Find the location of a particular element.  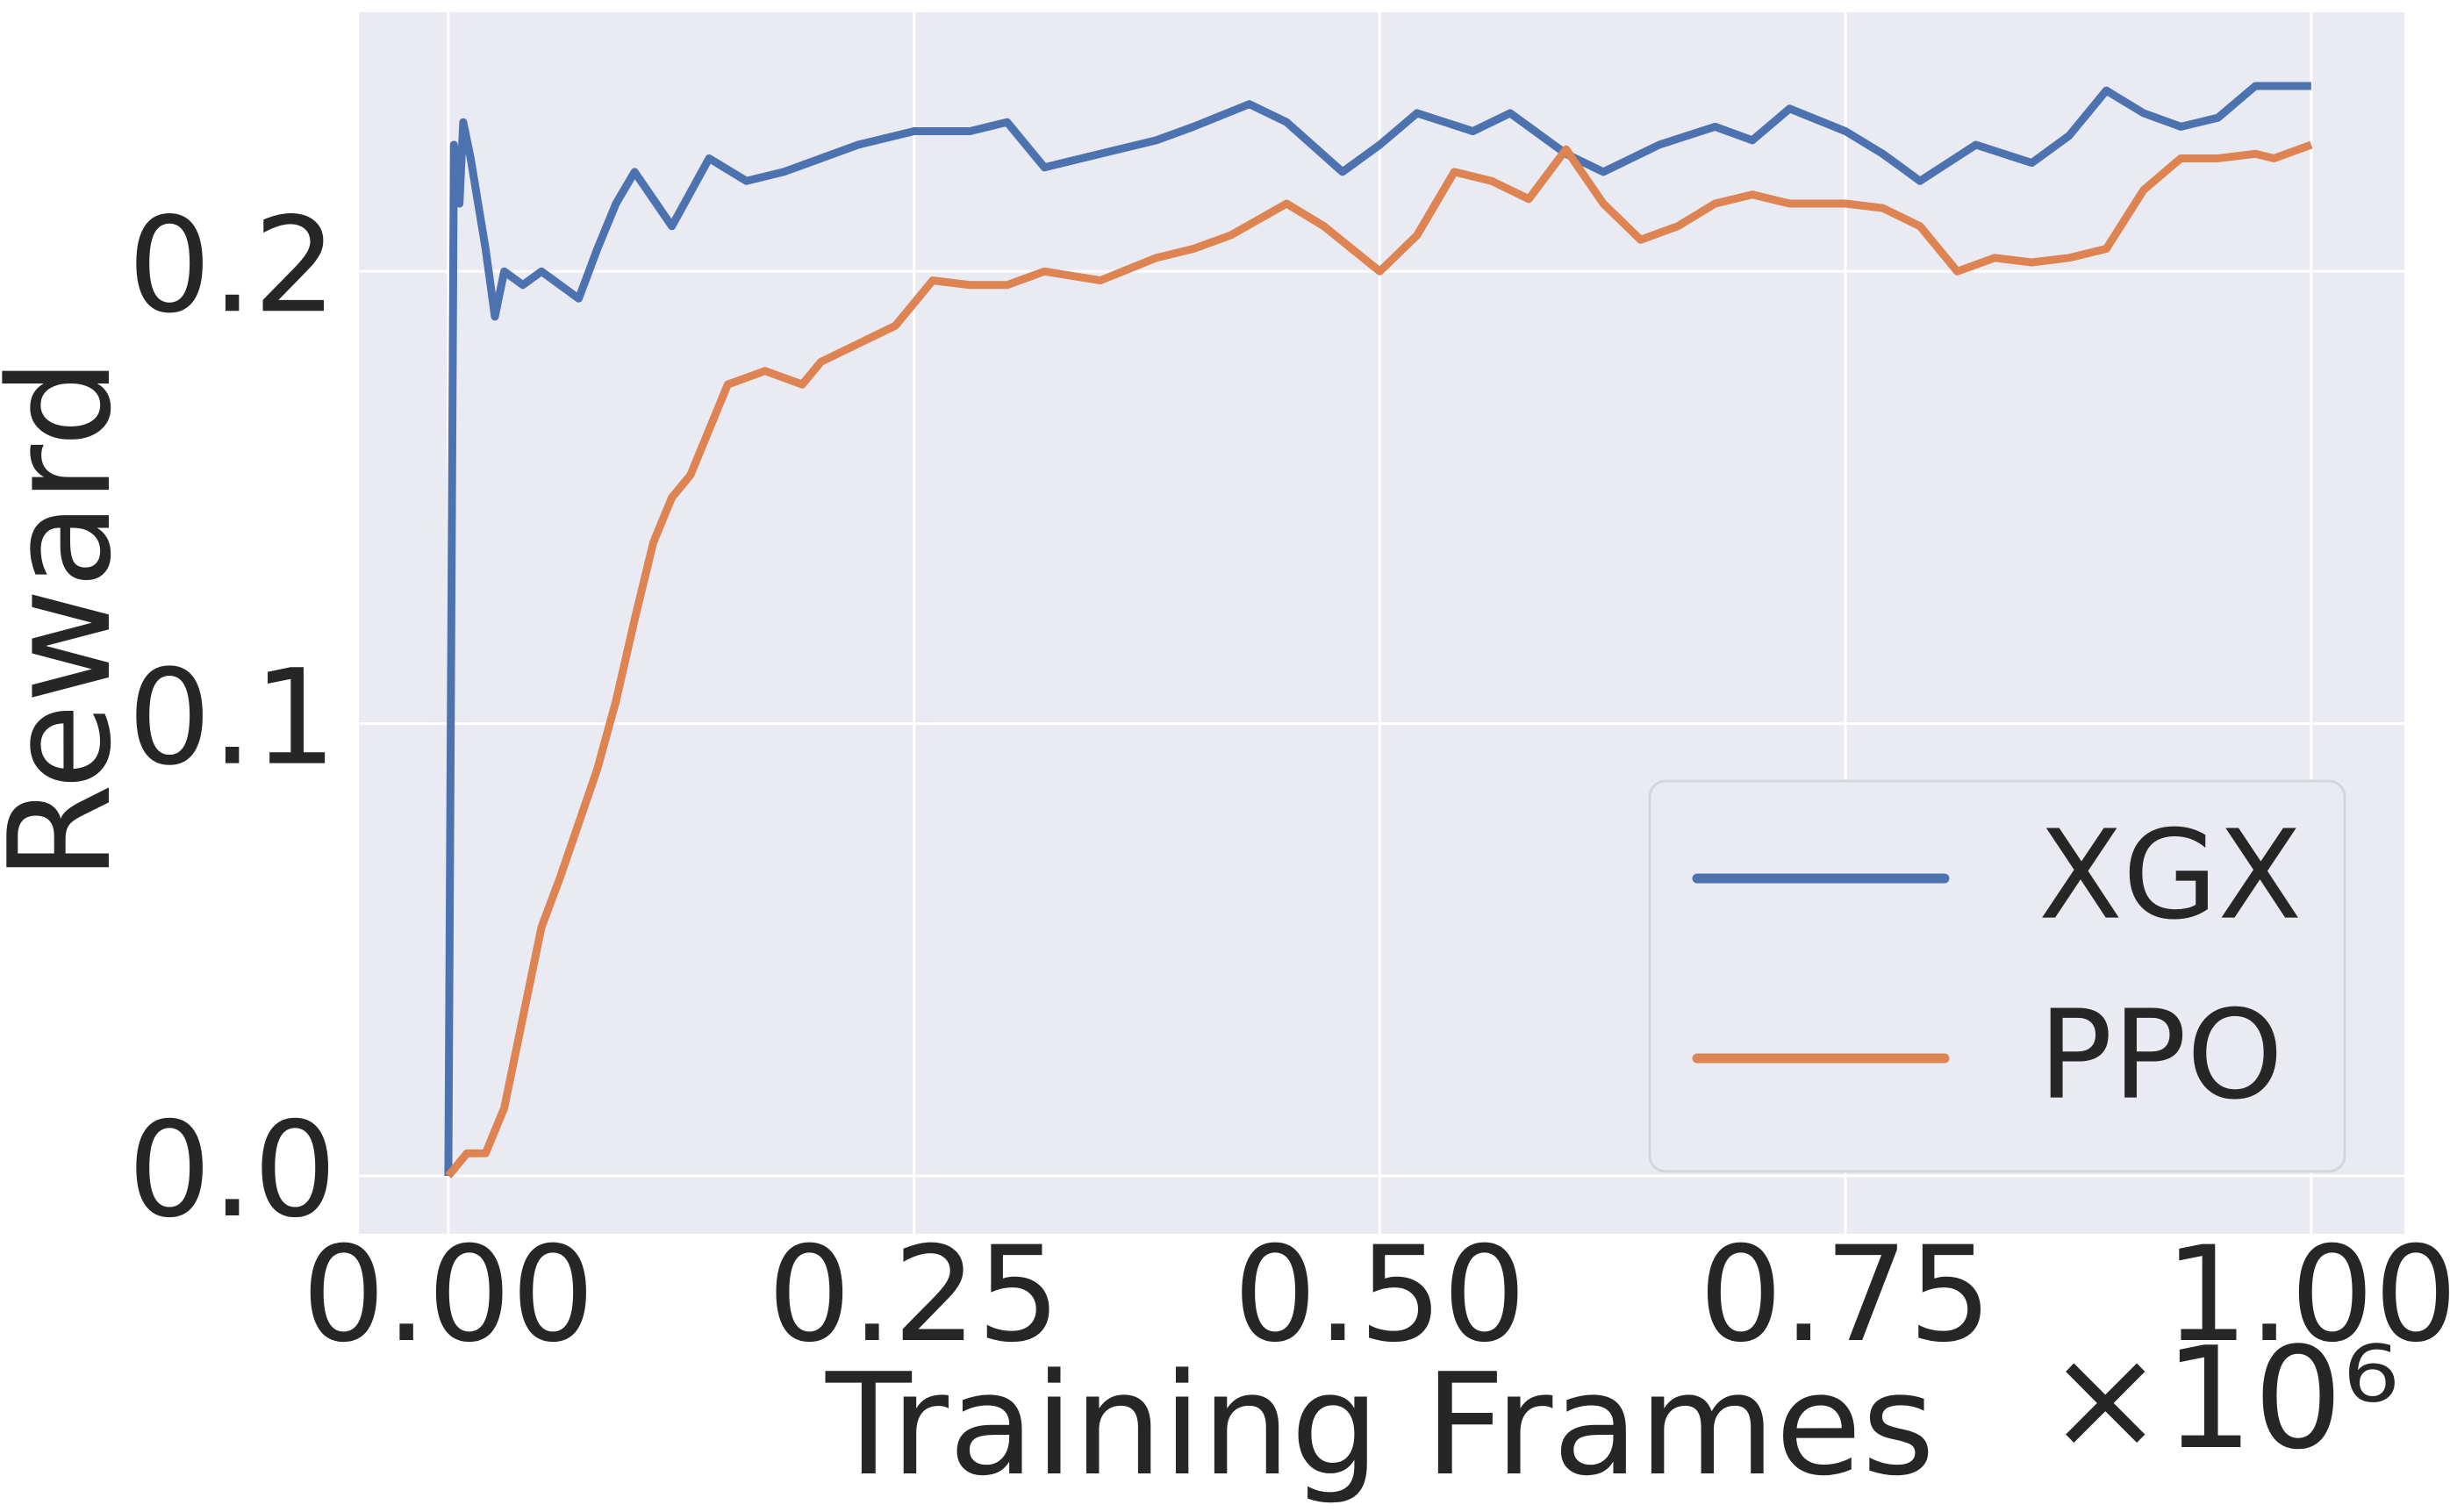

y-axis-label: Reward is located at coordinates (71, 619).